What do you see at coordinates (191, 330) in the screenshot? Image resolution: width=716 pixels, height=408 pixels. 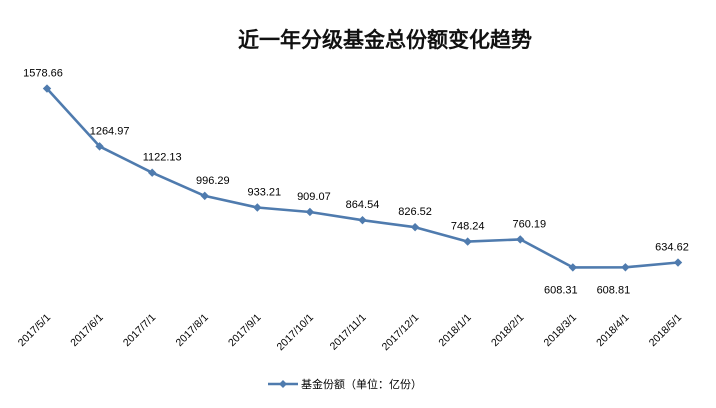 I see `x-tick-label: 2017/8/1` at bounding box center [191, 330].